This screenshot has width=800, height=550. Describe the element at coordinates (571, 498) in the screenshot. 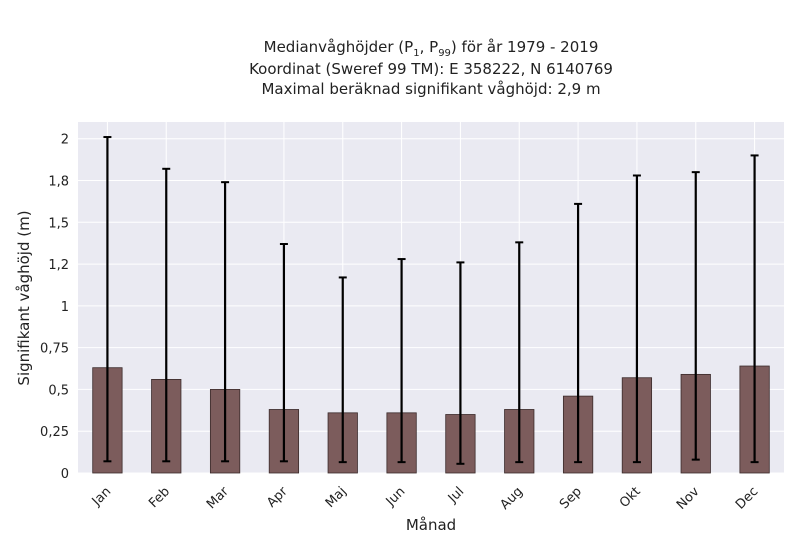

I see `x-tick-label: Sep` at that location.